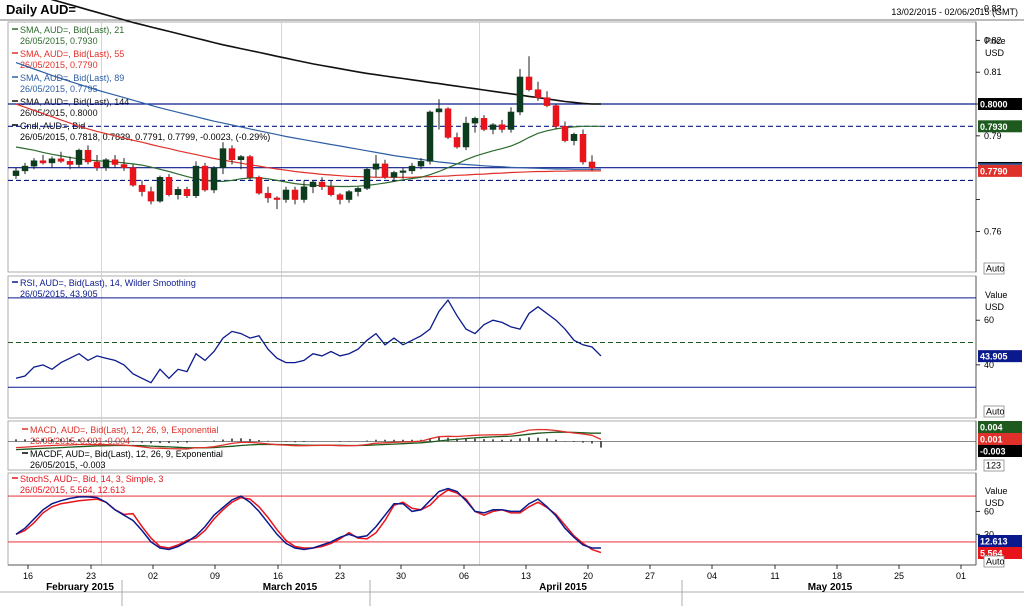 The image size is (1024, 608). I want to click on x-day-label: 04, so click(712, 576).